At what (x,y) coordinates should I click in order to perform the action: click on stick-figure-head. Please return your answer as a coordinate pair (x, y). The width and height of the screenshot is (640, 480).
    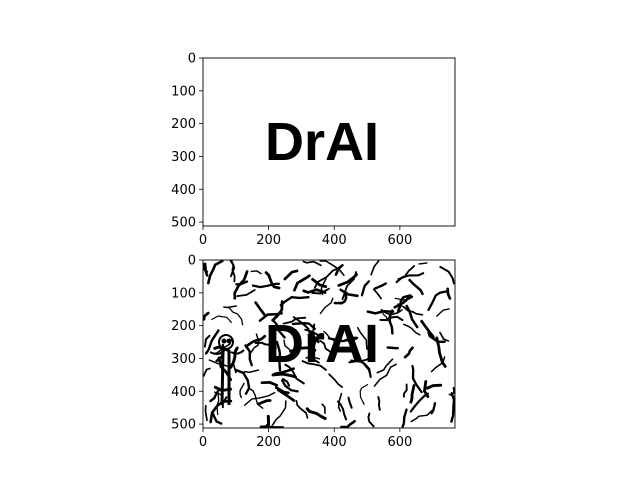
    Looking at the image, I should click on (226, 342).